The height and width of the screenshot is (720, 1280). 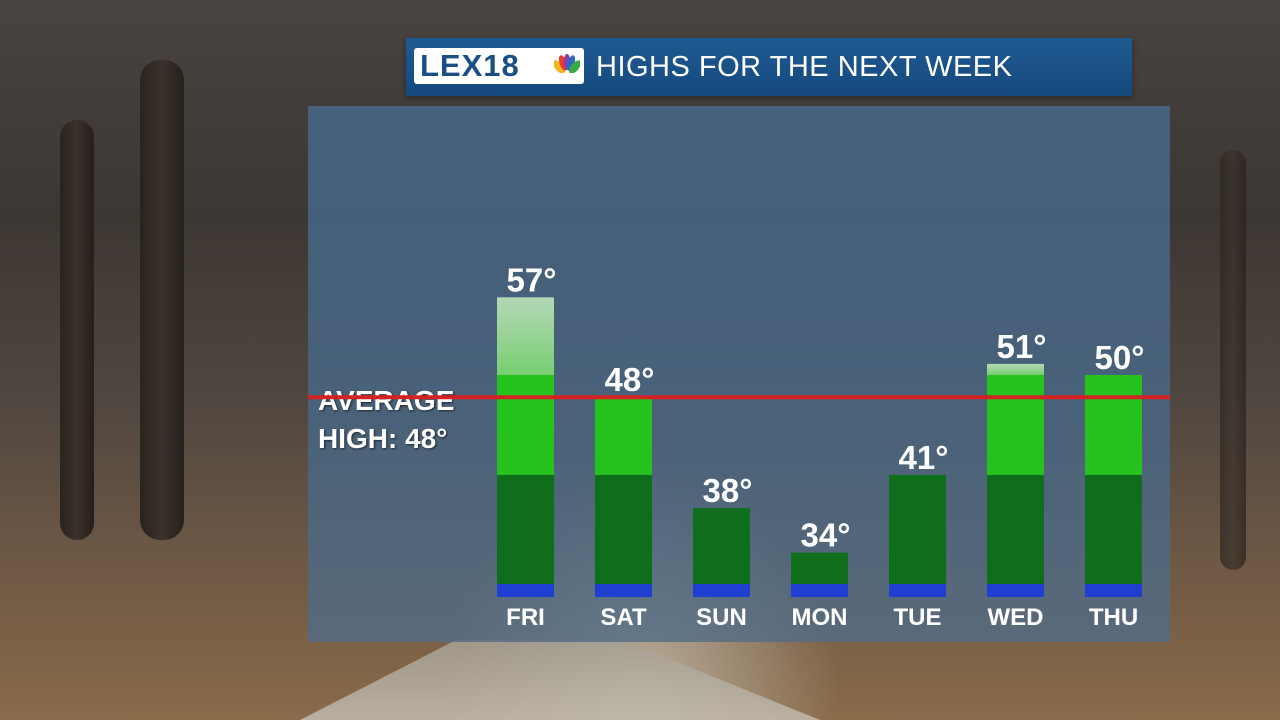 I want to click on title-banner: LEX18 HIGHS FOR THE NEXT WEEK, so click(x=769, y=67).